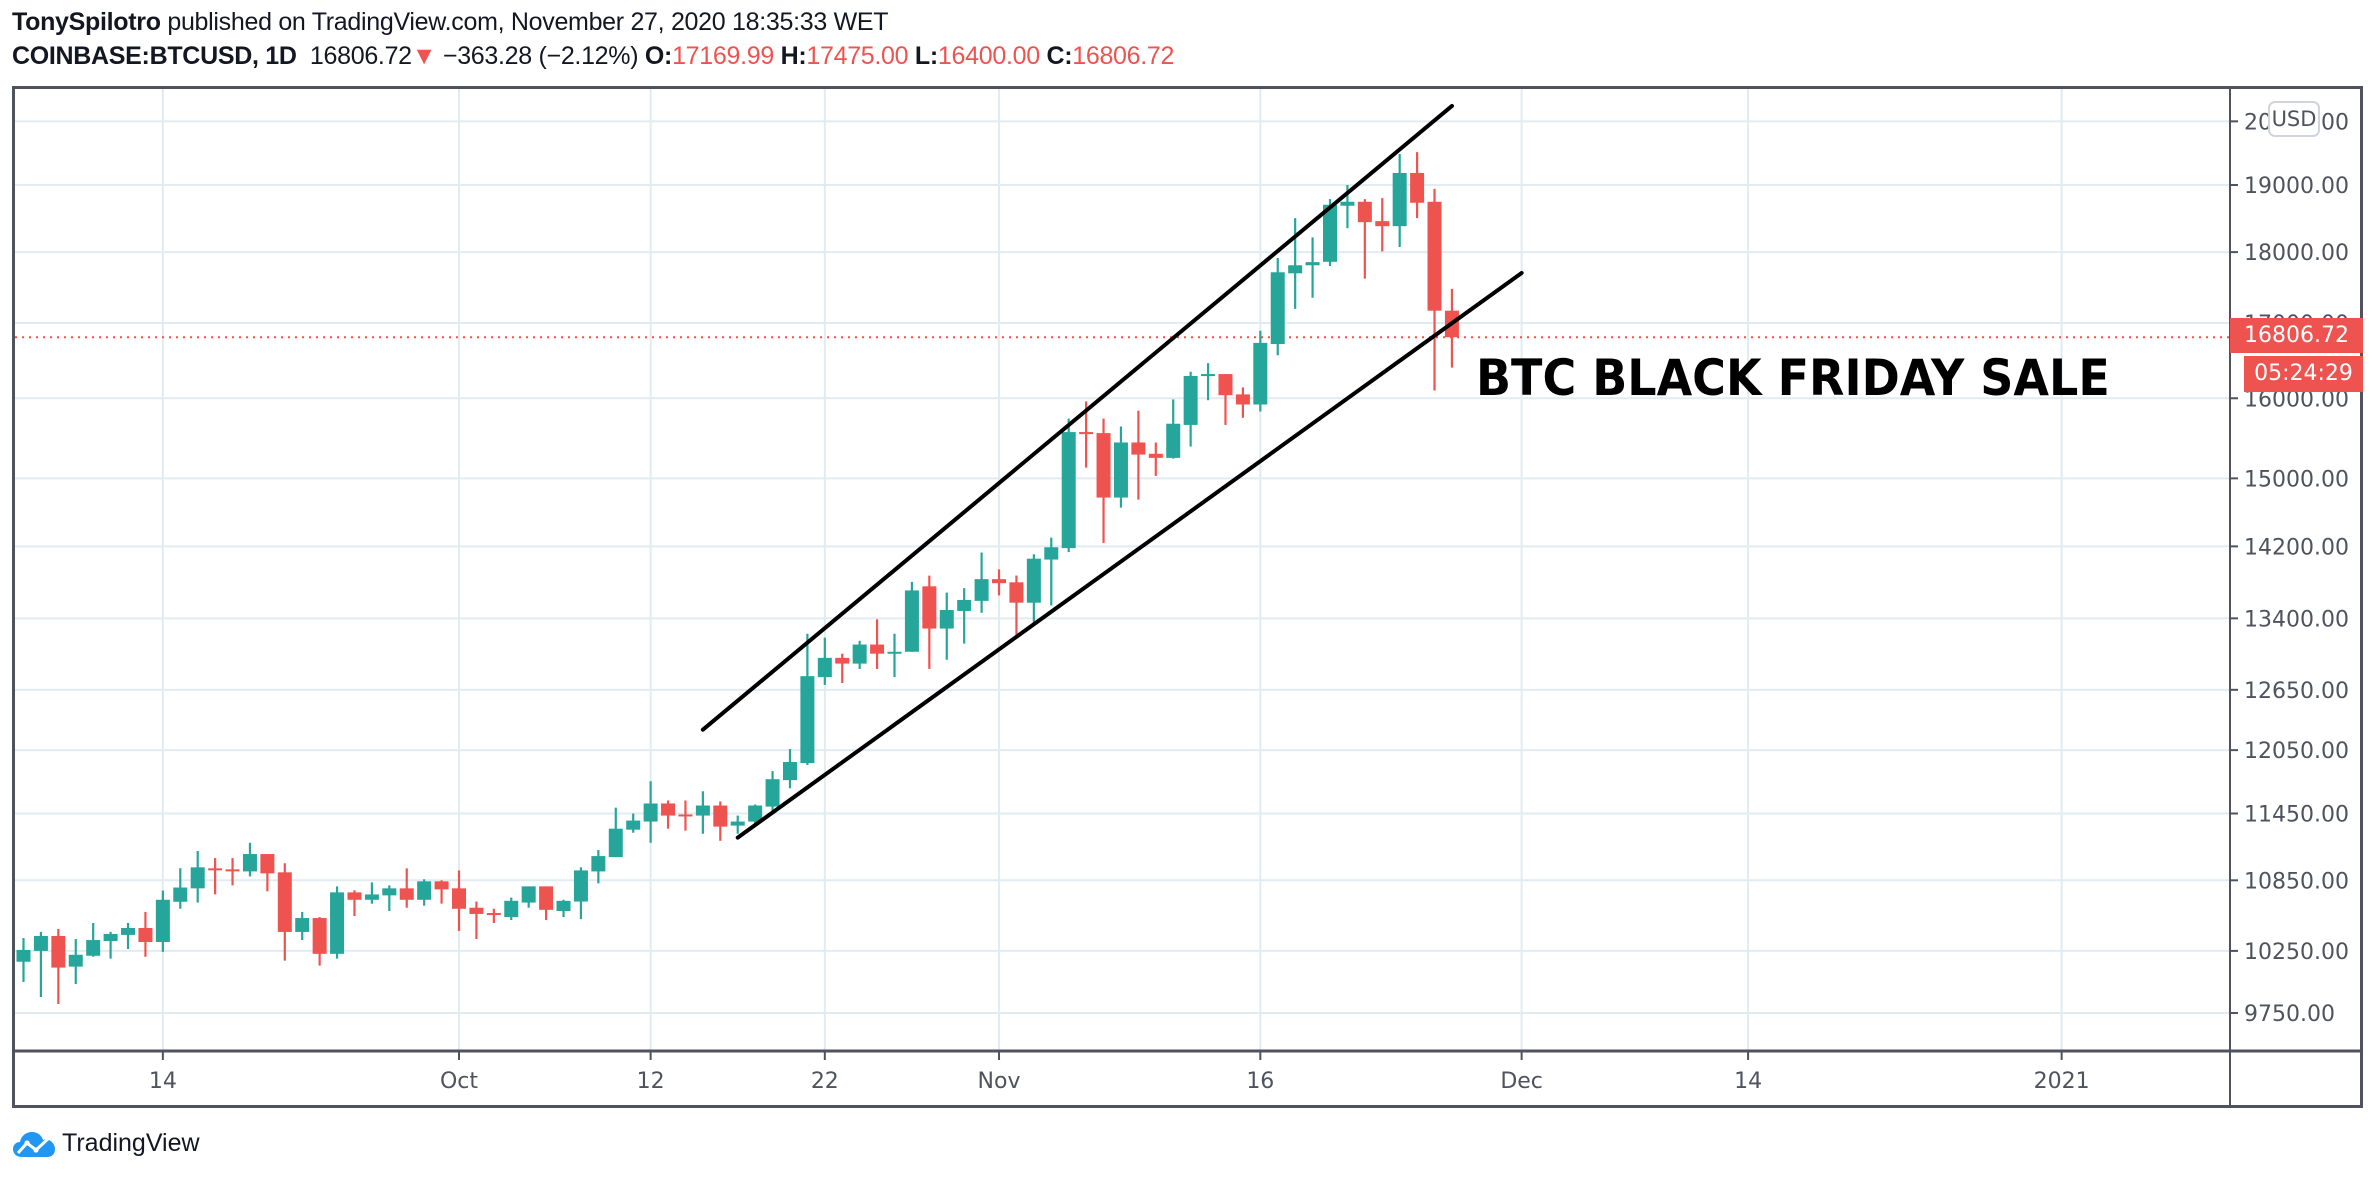 This screenshot has width=2376, height=1182. Describe the element at coordinates (459, 1081) in the screenshot. I see `time-tick-label: Oct` at that location.